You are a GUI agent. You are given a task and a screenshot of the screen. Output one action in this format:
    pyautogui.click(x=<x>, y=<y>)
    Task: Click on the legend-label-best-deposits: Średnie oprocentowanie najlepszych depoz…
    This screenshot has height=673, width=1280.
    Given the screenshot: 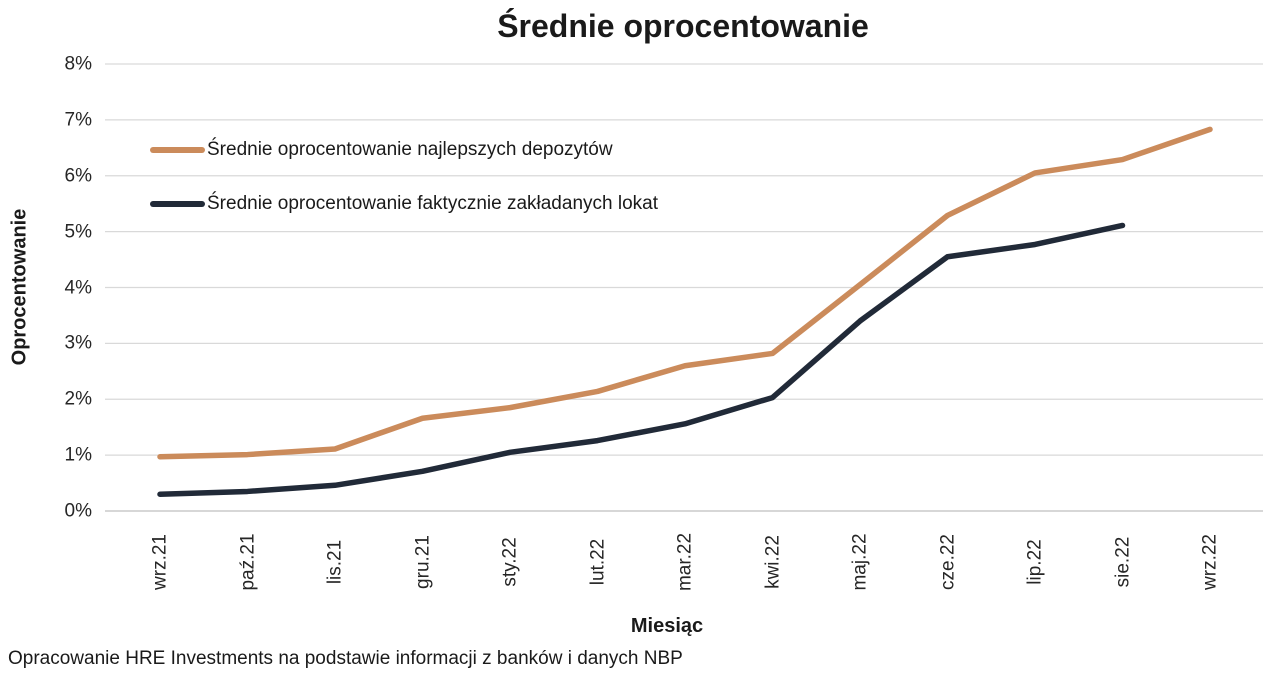 What is the action you would take?
    pyautogui.click(x=410, y=149)
    